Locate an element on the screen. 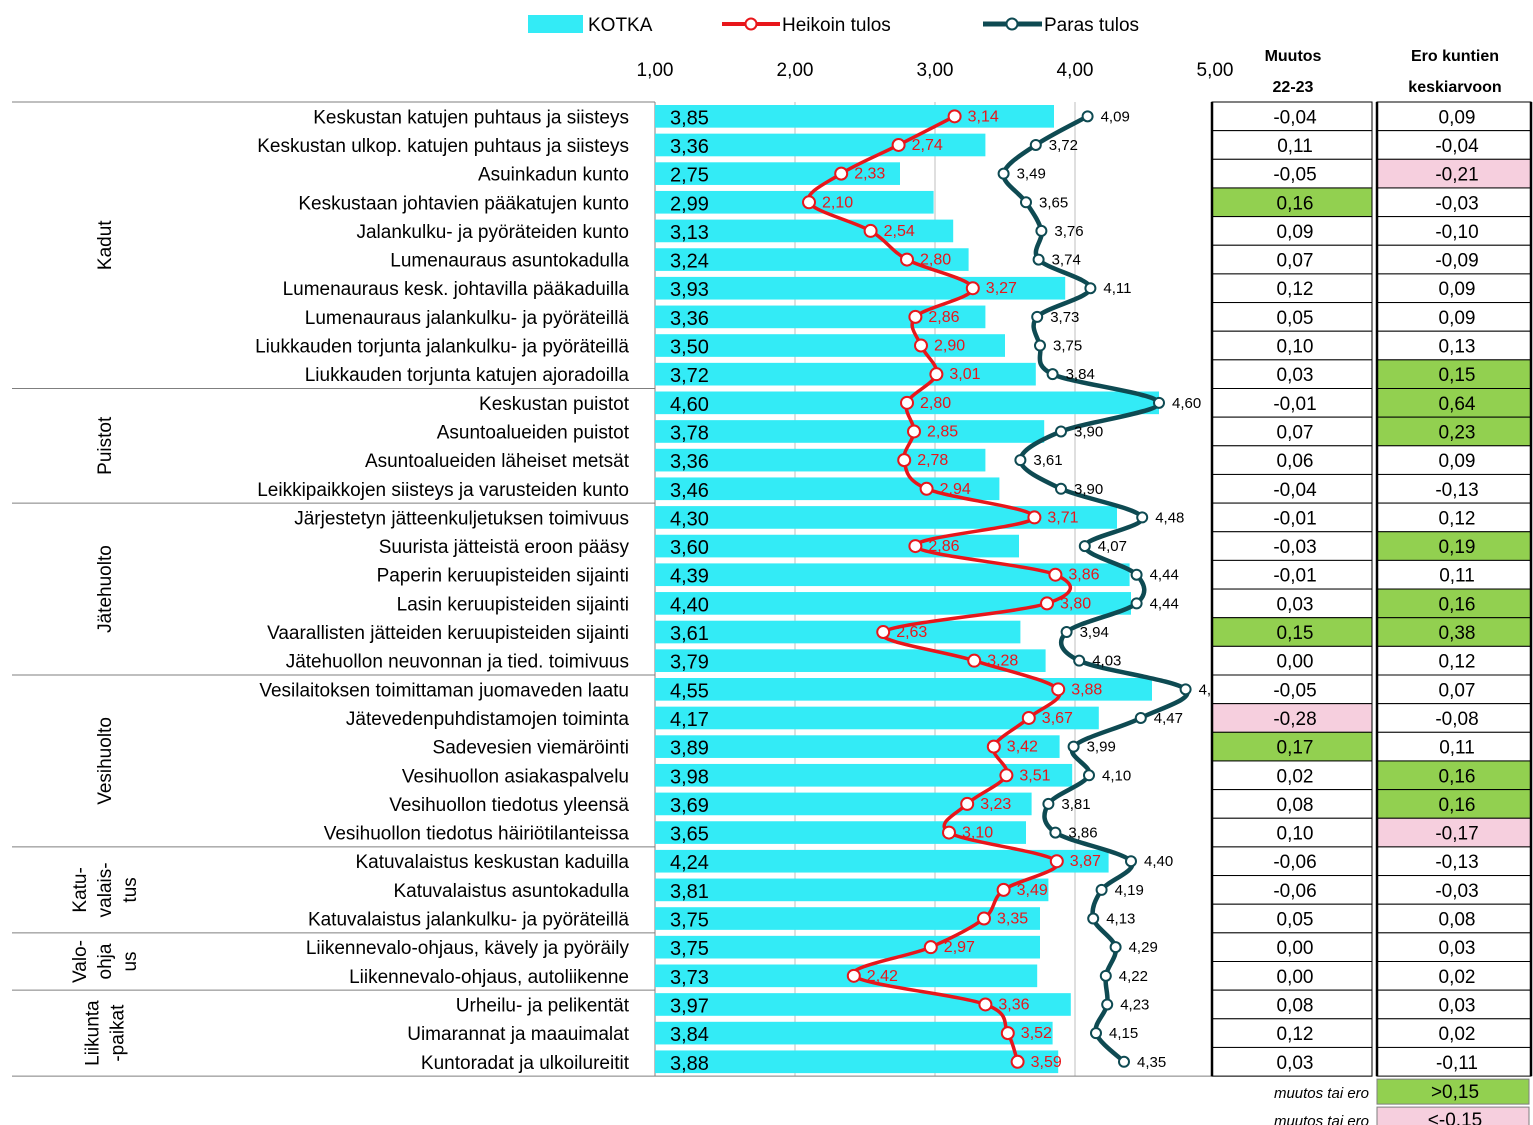  worst-value-label: 3,88 is located at coordinates (1086, 689).